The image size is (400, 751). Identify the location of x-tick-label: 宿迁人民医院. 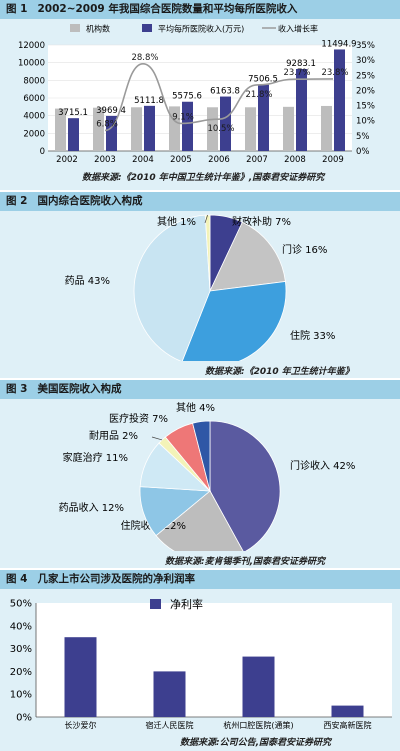
(170, 725).